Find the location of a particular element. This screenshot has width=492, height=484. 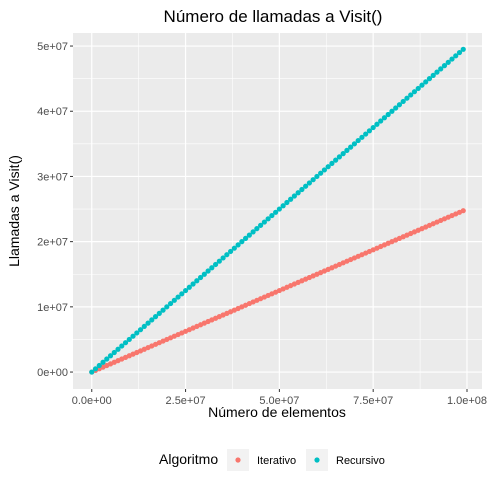

legend: Algoritmo Iterativo Recursivo is located at coordinates (272, 460).